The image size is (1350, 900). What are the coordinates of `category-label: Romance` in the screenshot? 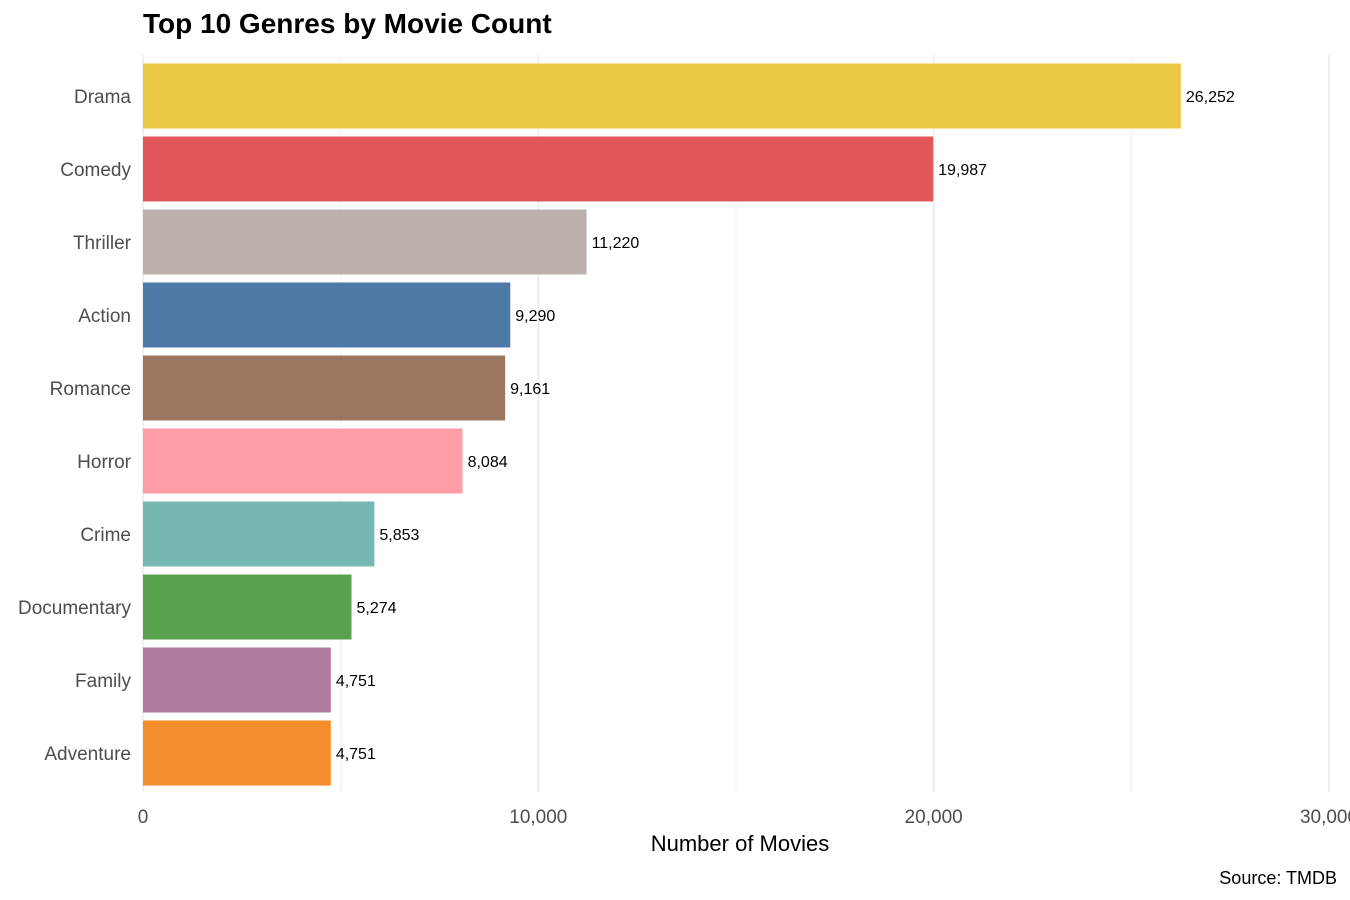 It's located at (90, 389).